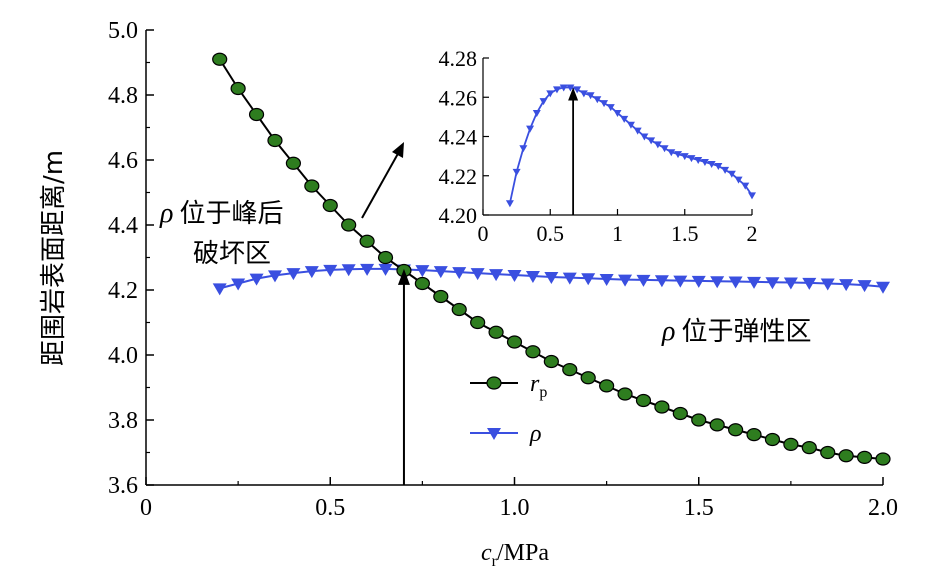 This screenshot has height=576, width=945. Describe the element at coordinates (515, 555) in the screenshot. I see `x-axis-label: cr/MPa` at that location.